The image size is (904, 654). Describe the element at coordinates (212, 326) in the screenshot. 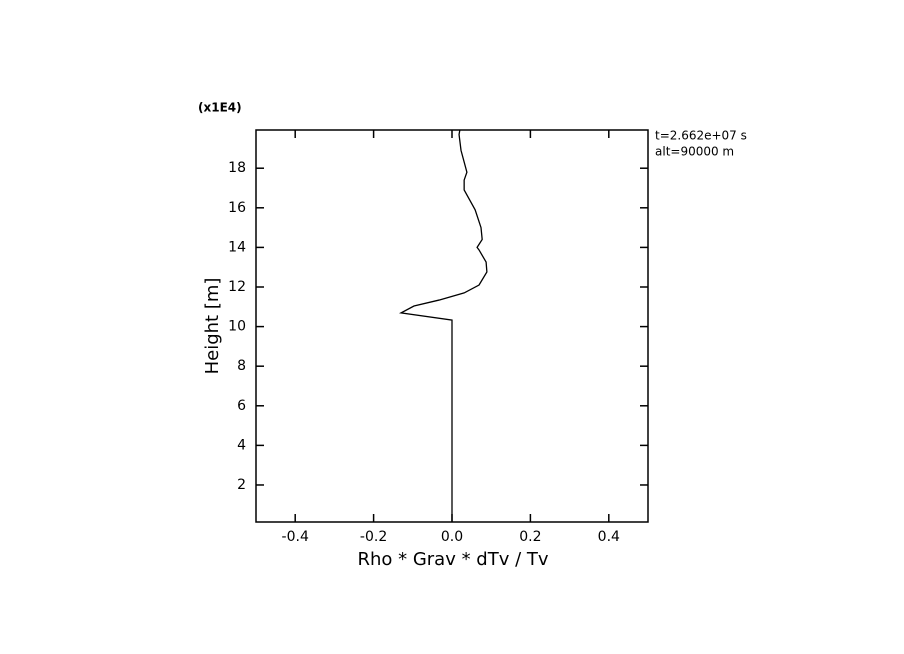

I see `y-axis-label: Height [m]` at that location.